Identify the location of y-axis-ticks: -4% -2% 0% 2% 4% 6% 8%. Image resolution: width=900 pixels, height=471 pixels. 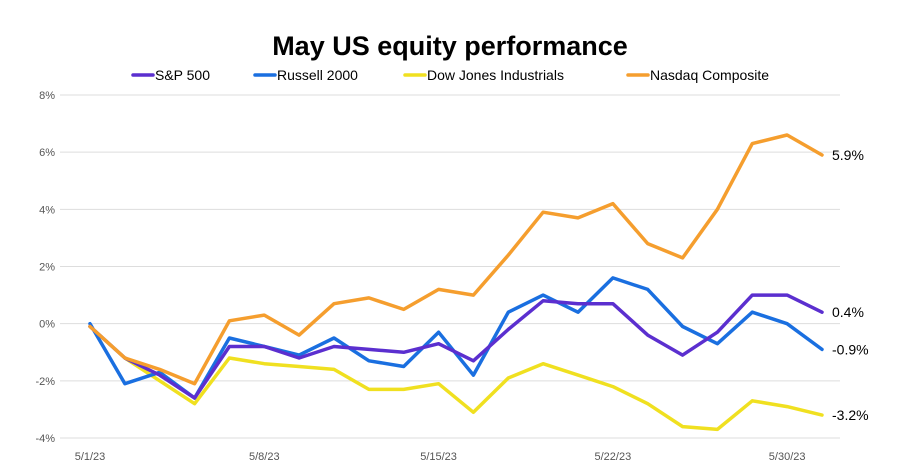
(45, 267).